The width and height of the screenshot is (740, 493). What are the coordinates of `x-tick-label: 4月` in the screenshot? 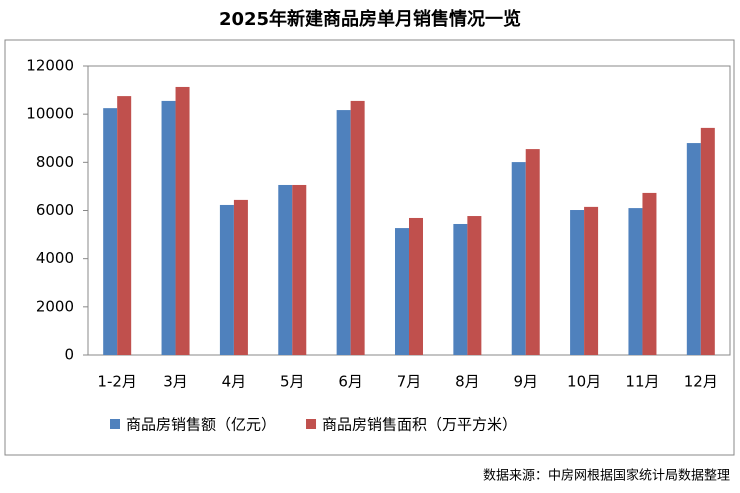 It's located at (234, 382).